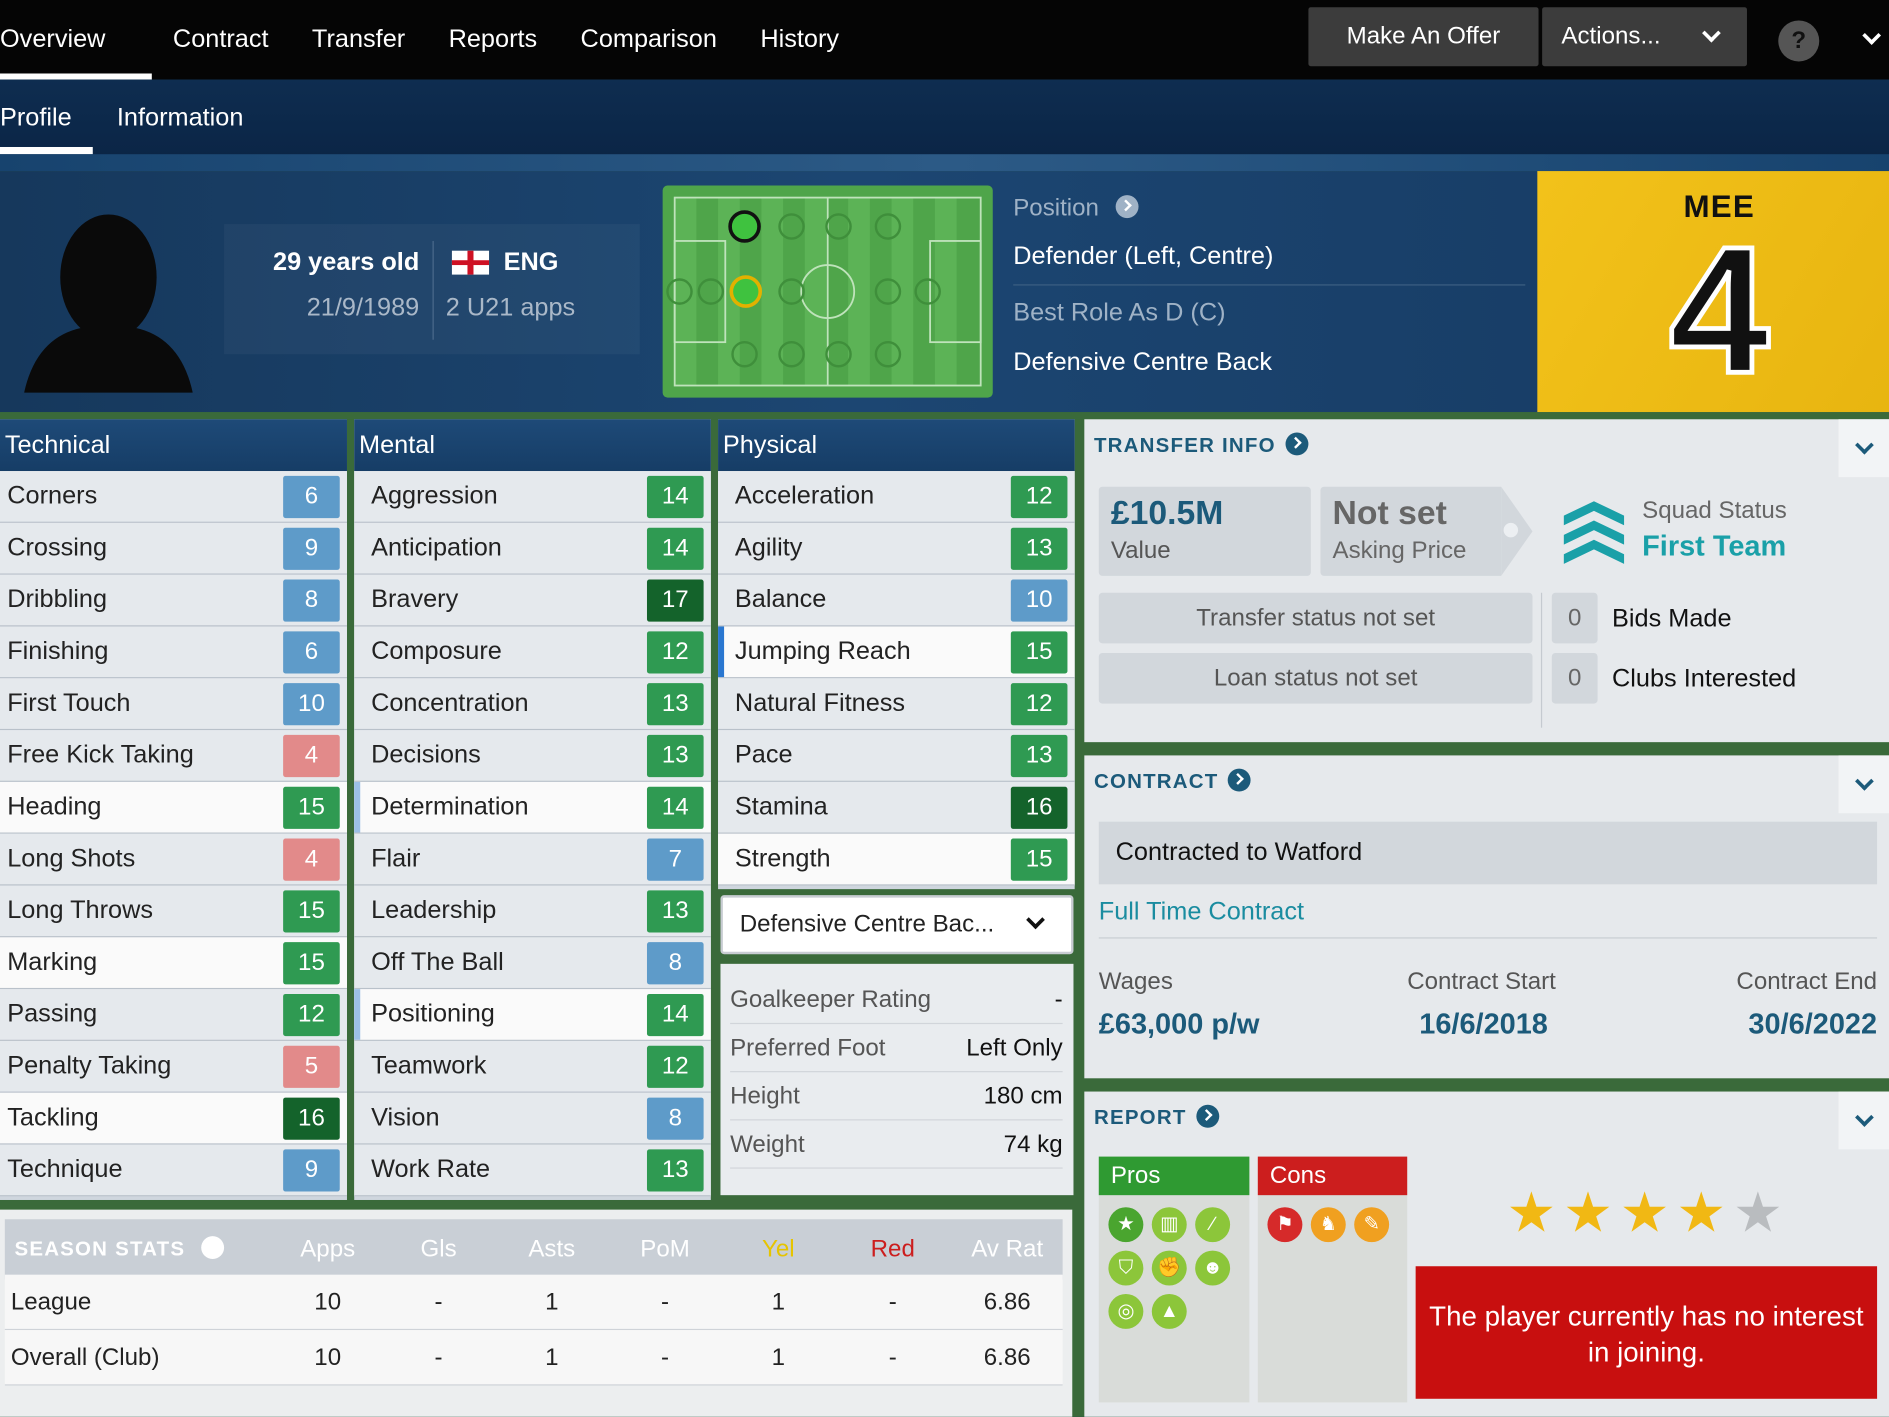  Describe the element at coordinates (173, 1118) in the screenshot. I see `attribute-row: Tackling 16` at that location.